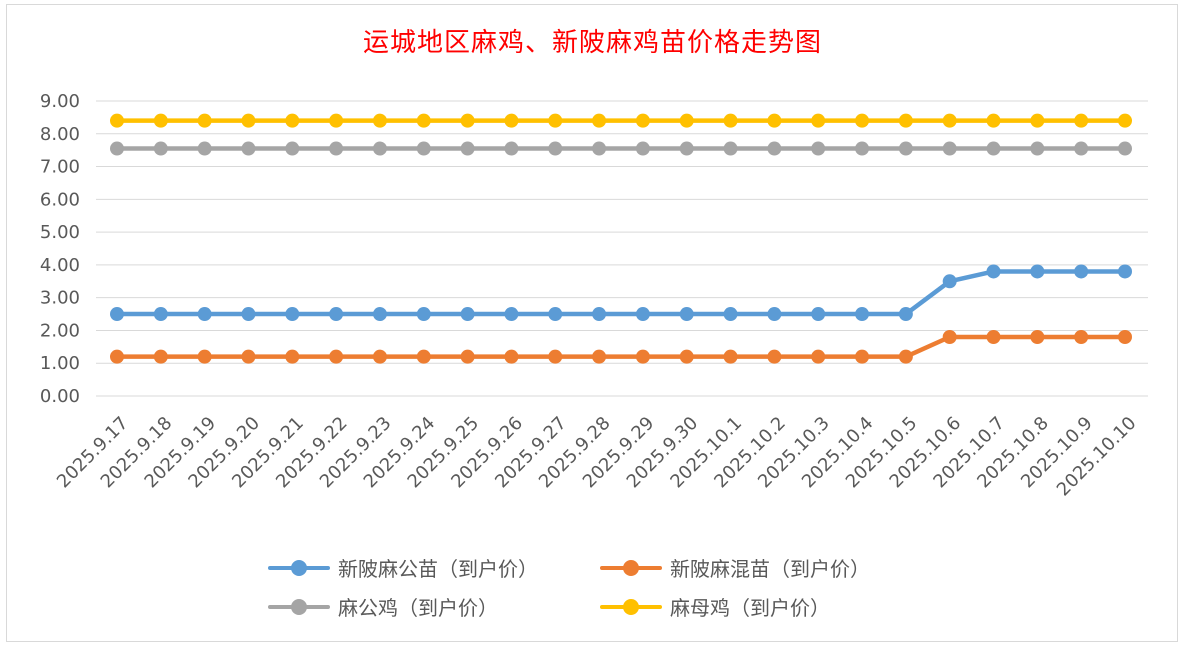 The image size is (1185, 647). I want to click on y-tick-label: 3.00, so click(60, 298).